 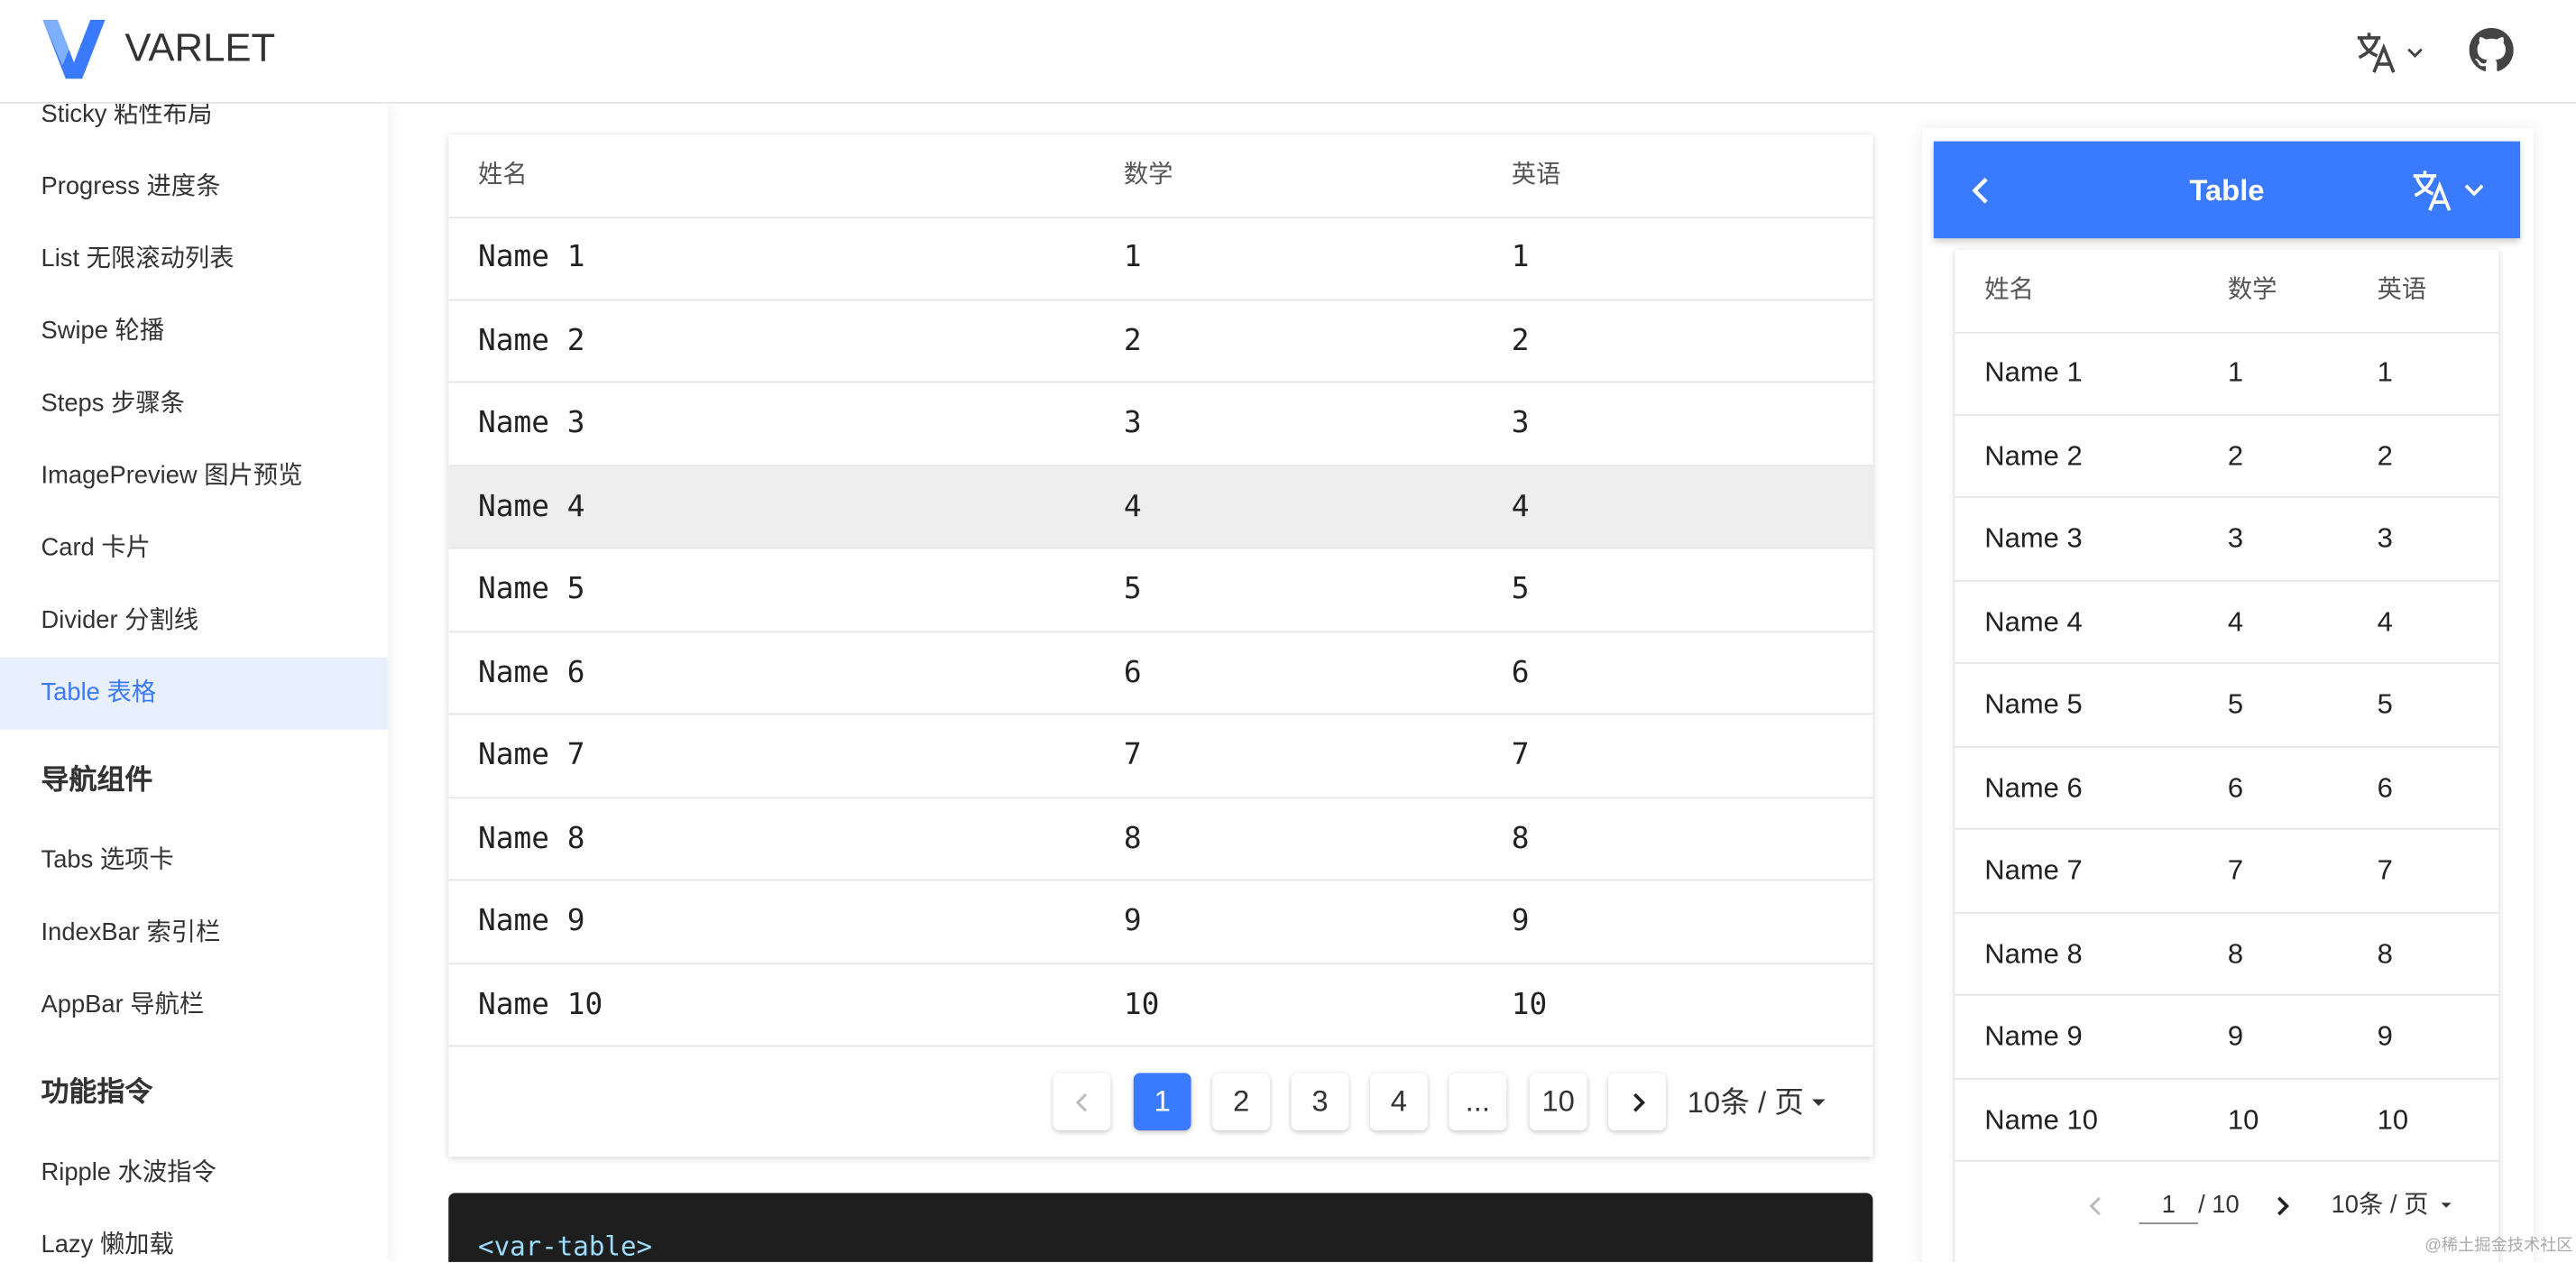 What do you see at coordinates (1981, 190) in the screenshot?
I see `back-button` at bounding box center [1981, 190].